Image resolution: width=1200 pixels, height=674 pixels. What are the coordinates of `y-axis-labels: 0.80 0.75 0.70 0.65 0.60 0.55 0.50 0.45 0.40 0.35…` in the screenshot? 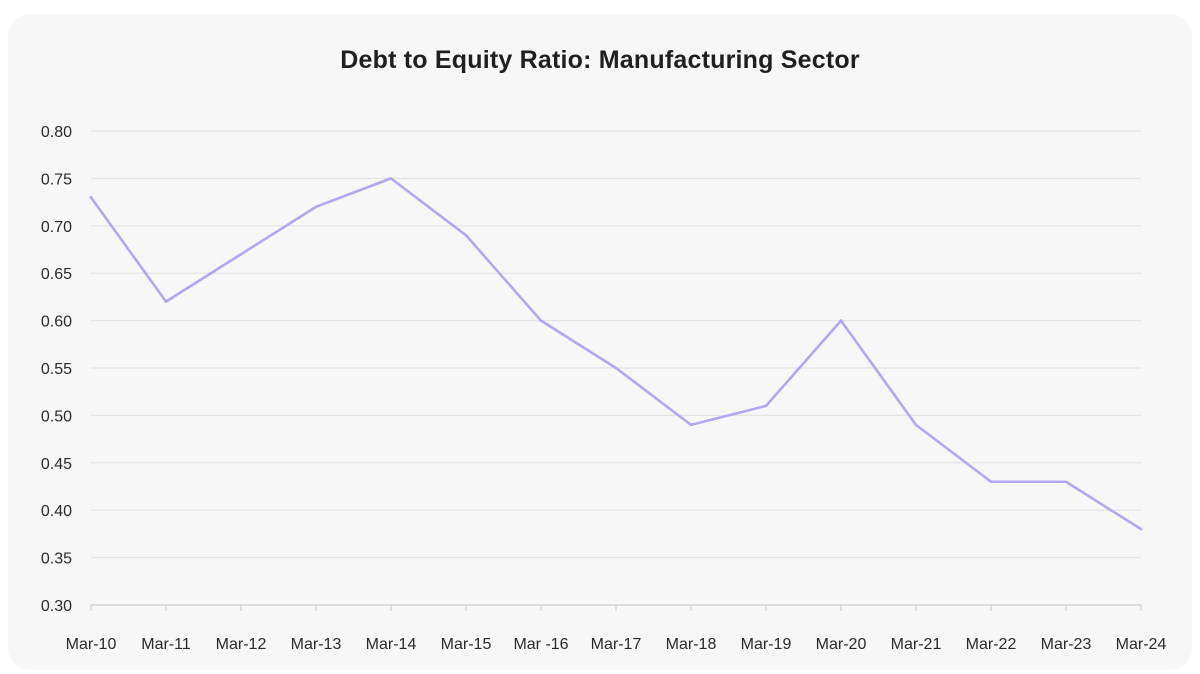 It's located at (56, 369).